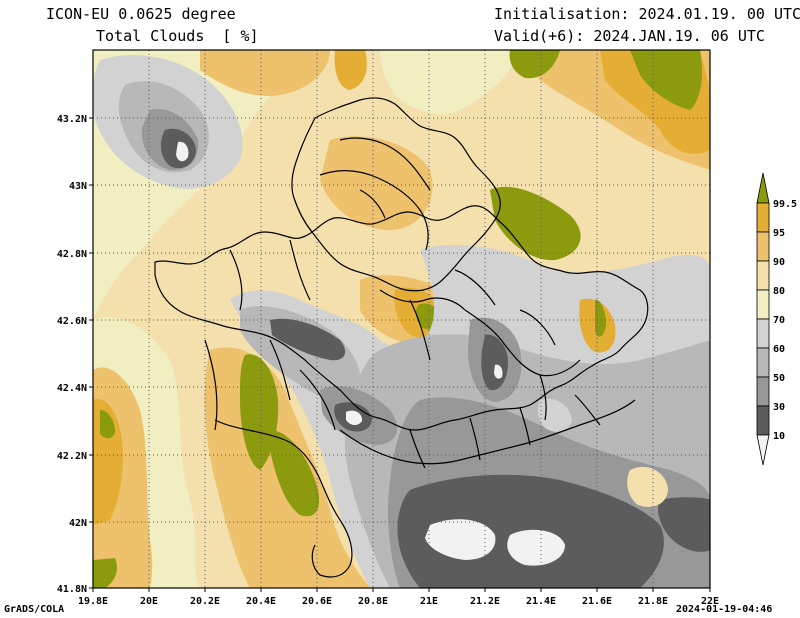 Image resolution: width=800 pixels, height=618 pixels. Describe the element at coordinates (724, 609) in the screenshot. I see `footer-timestamp: 2024-01-19-04:46` at that location.